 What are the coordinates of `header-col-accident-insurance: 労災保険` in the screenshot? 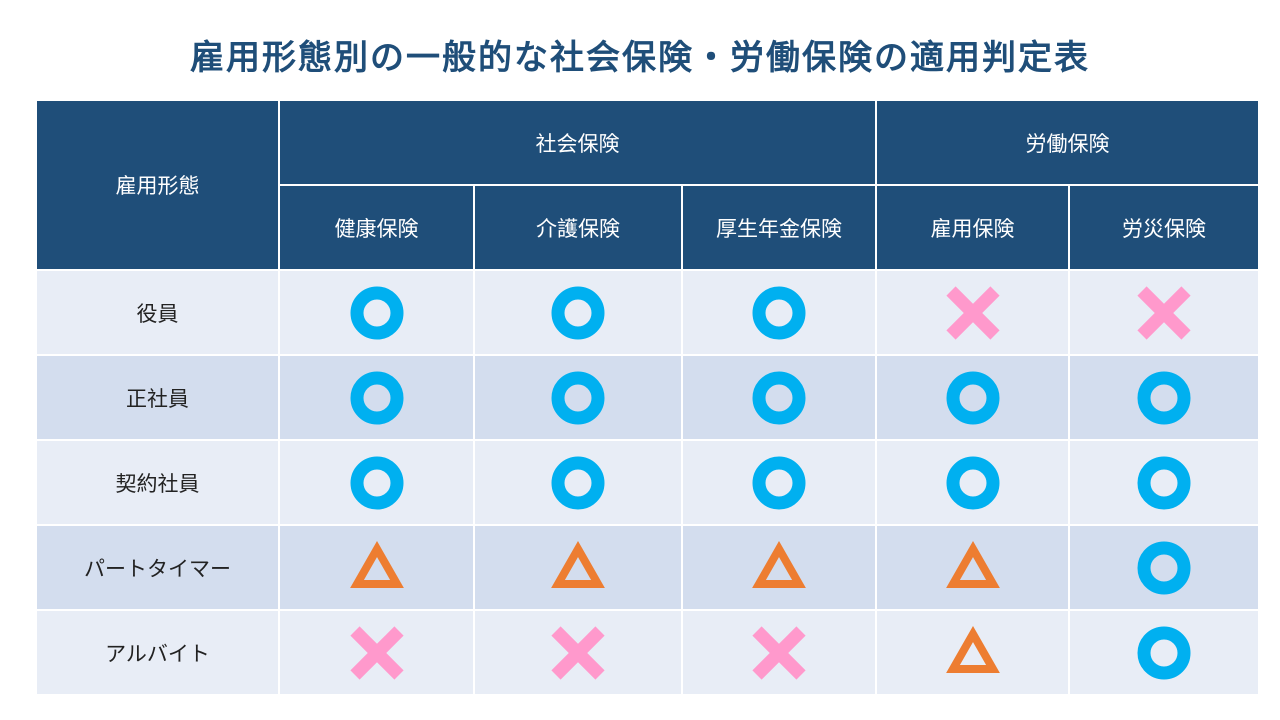 It's located at (1164, 227).